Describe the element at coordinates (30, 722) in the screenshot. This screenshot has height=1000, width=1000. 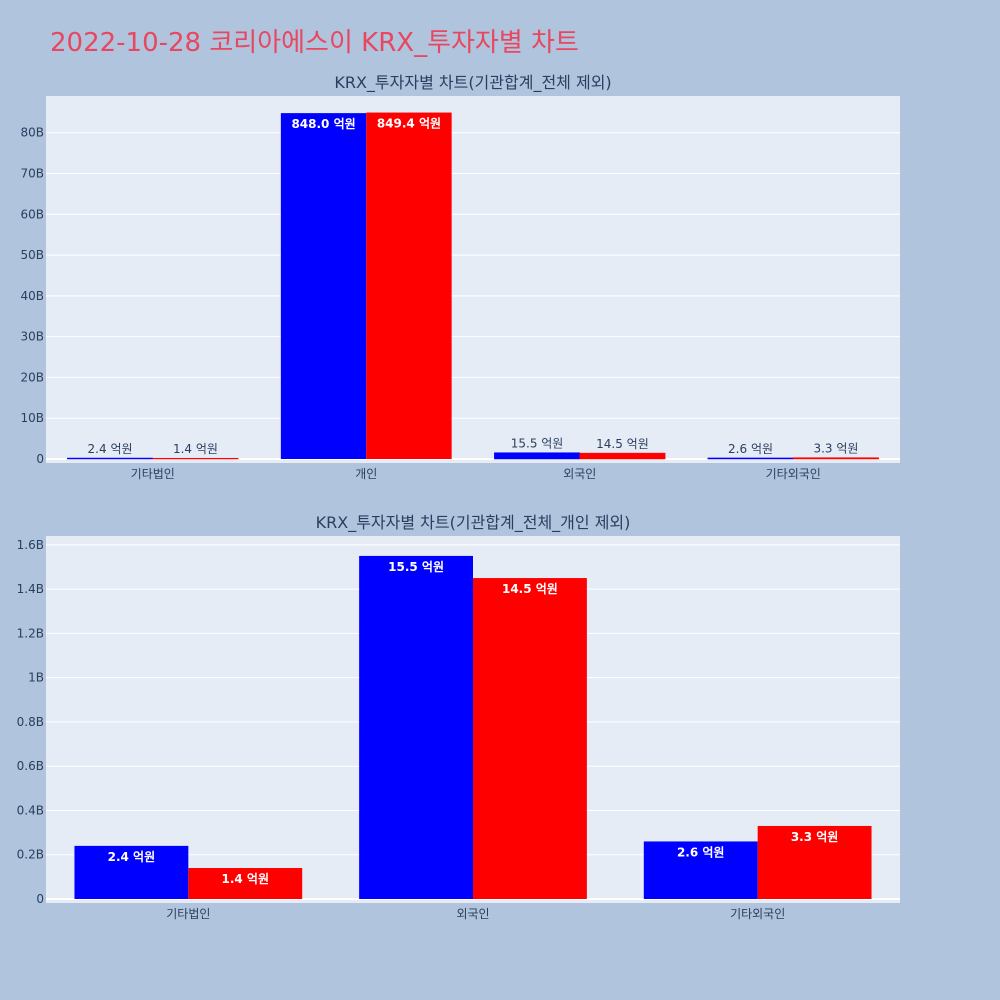
I see `y-tick-label: 0.8B` at that location.